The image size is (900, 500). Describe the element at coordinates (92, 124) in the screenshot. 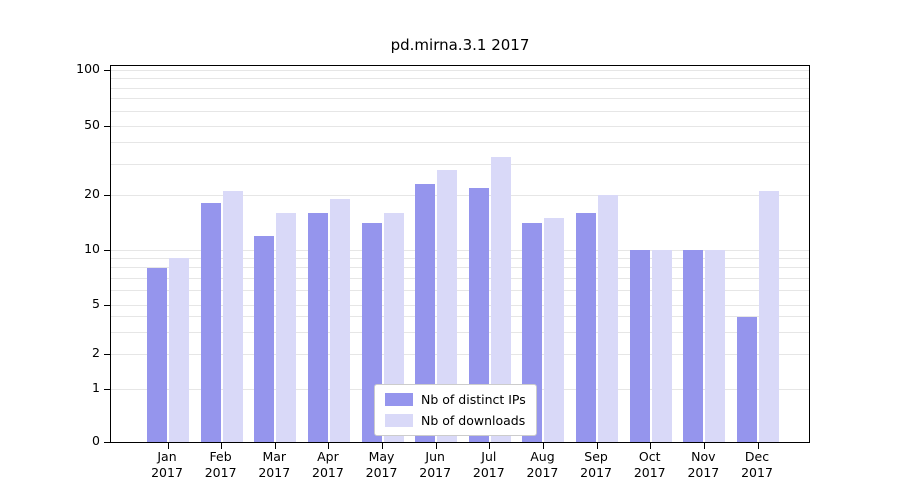

I see `y-axis-label: 50` at that location.